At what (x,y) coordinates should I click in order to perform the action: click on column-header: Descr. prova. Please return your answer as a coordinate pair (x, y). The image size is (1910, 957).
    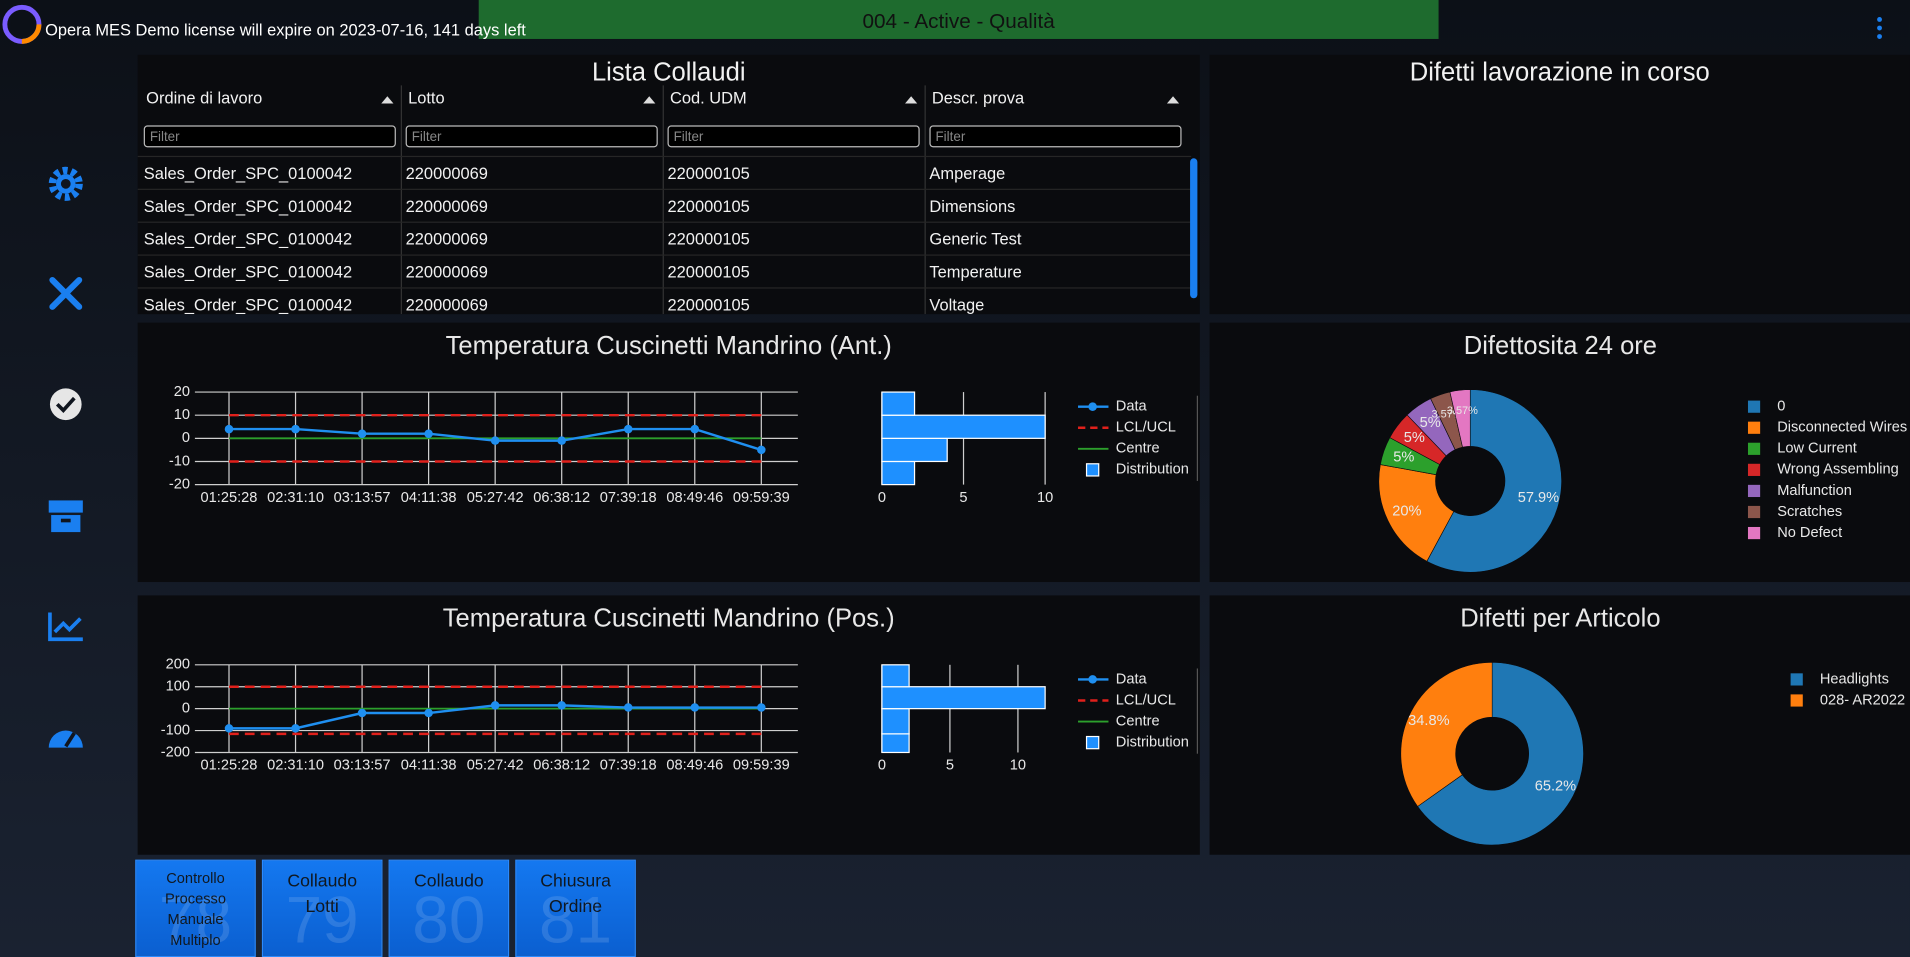
    Looking at the image, I should click on (978, 98).